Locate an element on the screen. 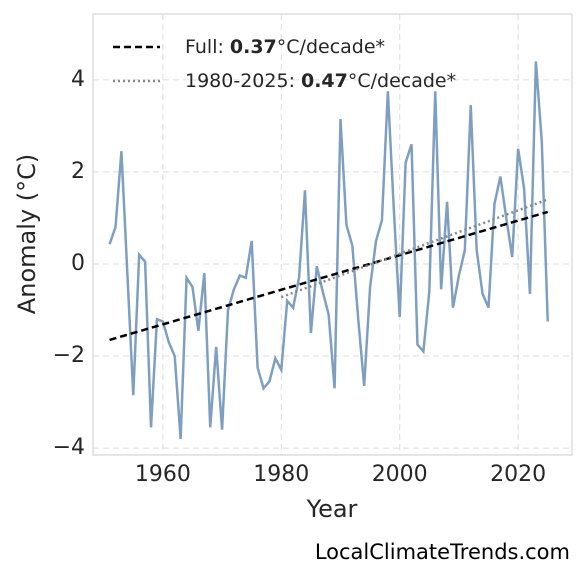 This screenshot has width=585, height=580. y-tick-label: 2 is located at coordinates (78, 171).